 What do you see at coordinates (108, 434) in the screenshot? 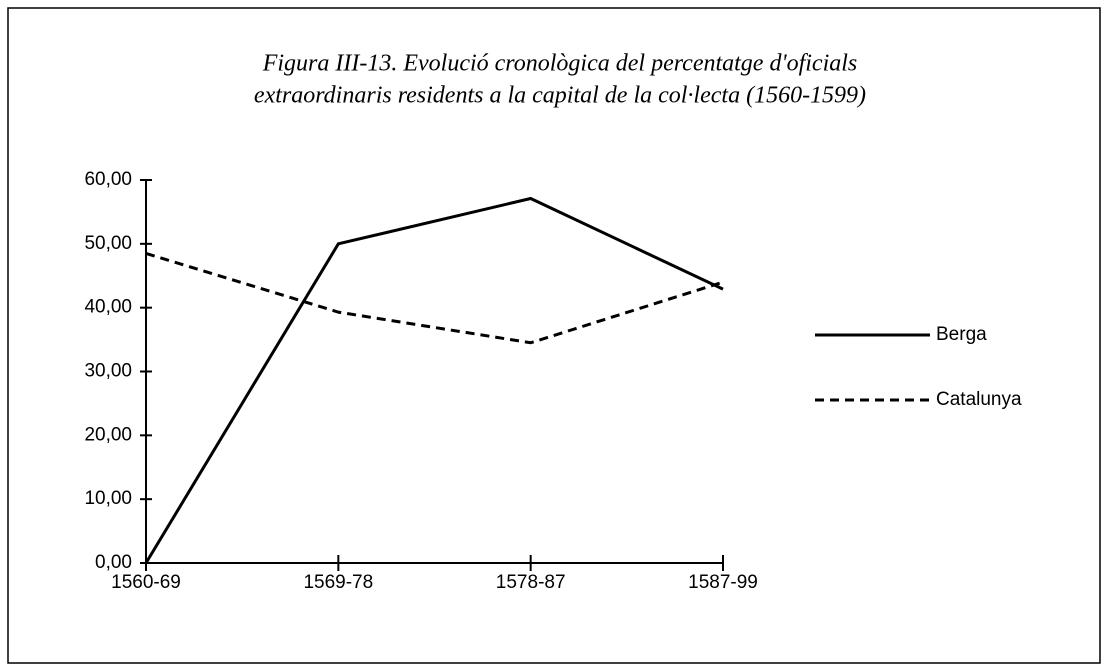
I see `y-tick-label: 20,00` at bounding box center [108, 434].